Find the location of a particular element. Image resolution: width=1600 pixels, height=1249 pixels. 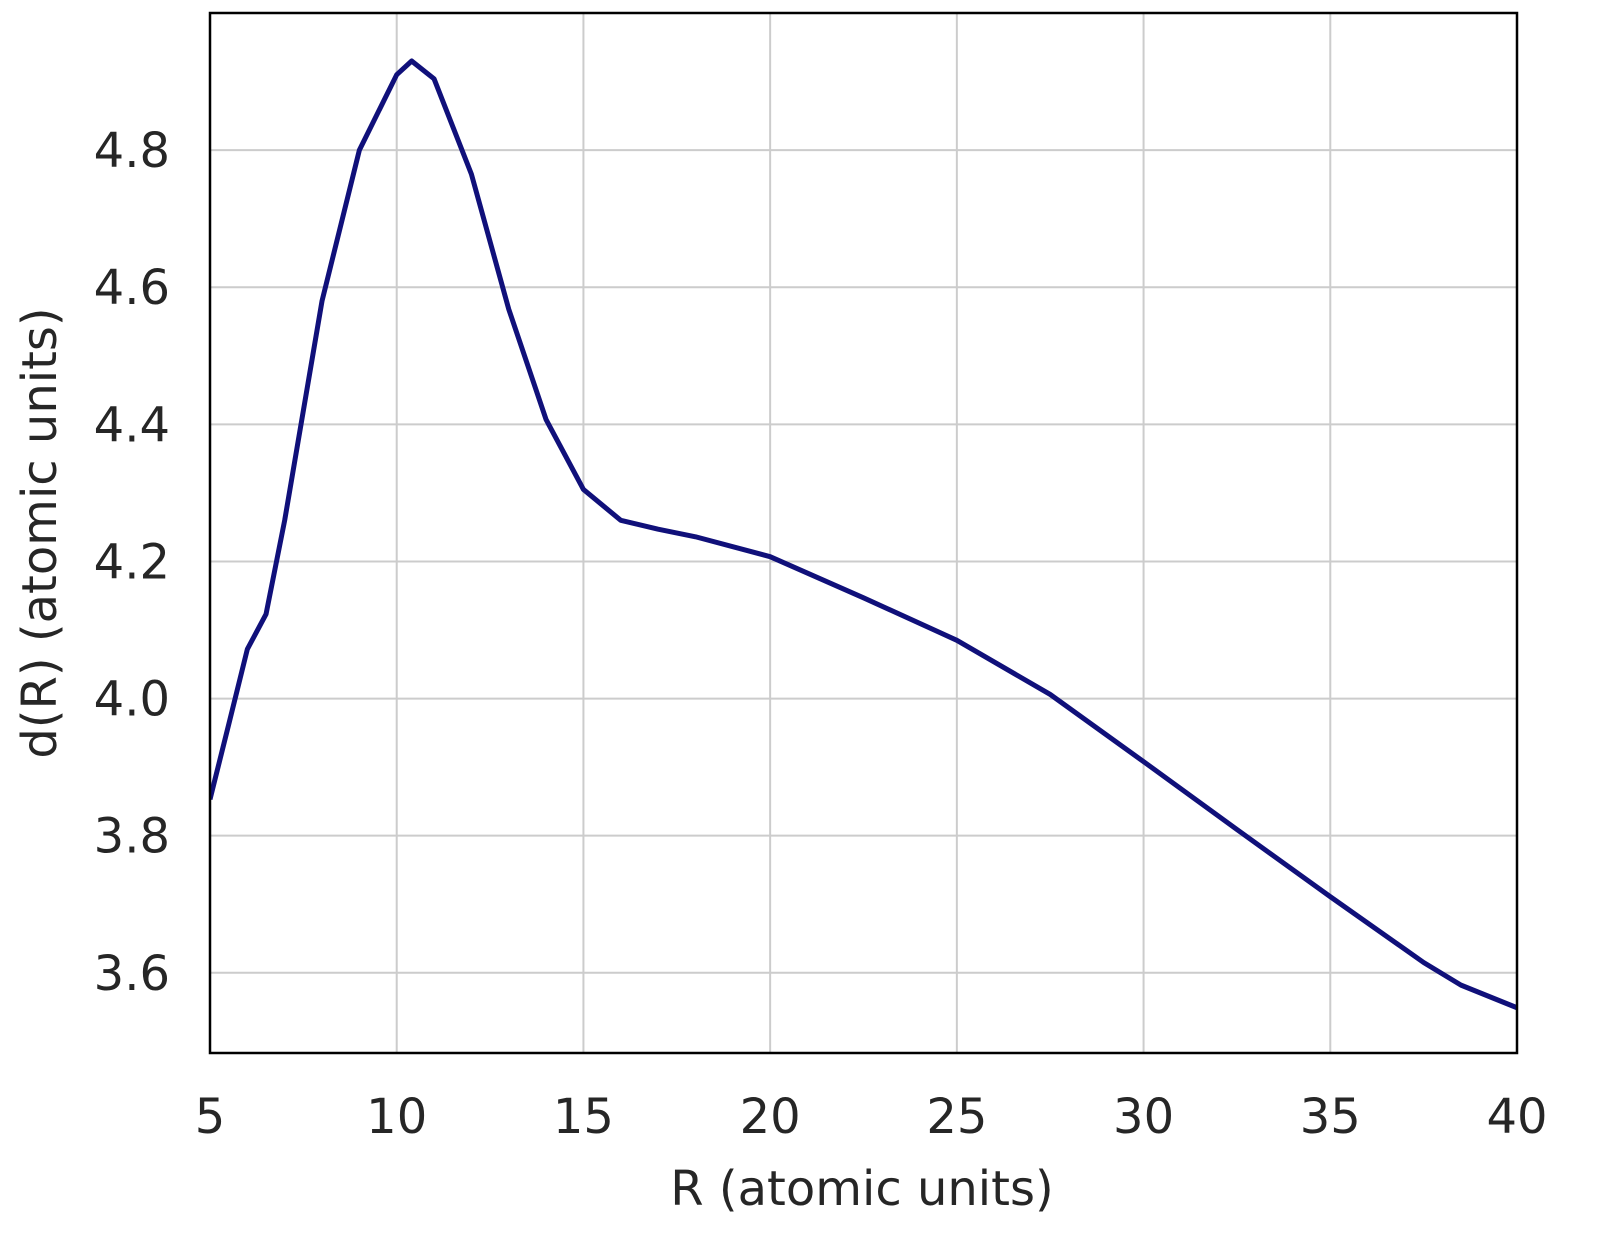

y-axis-label: d(R) (atomic units) is located at coordinates (40, 532).